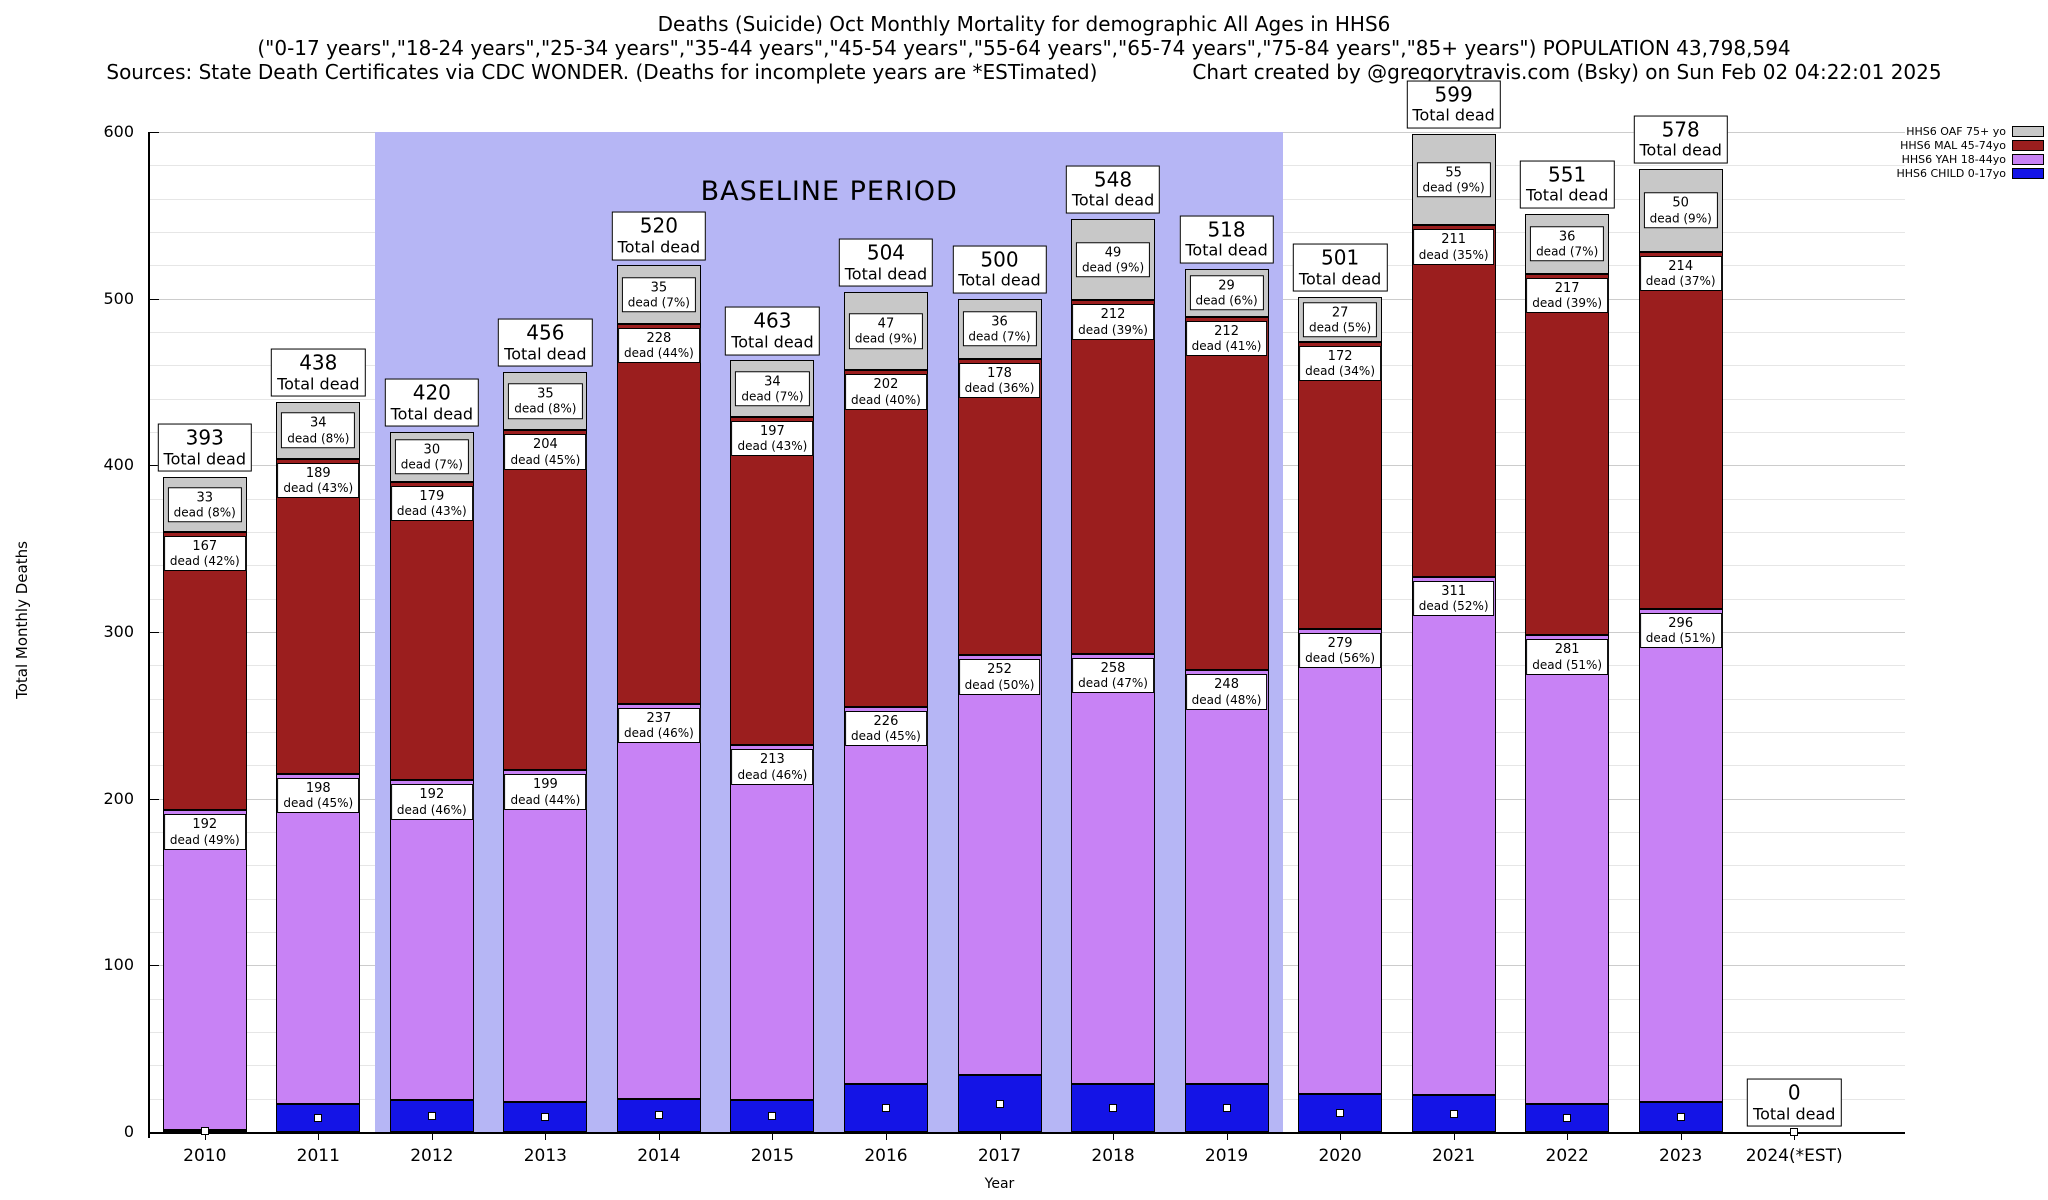 The image size is (2048, 1200). I want to click on bar-segment-yah-2011, so click(318, 938).